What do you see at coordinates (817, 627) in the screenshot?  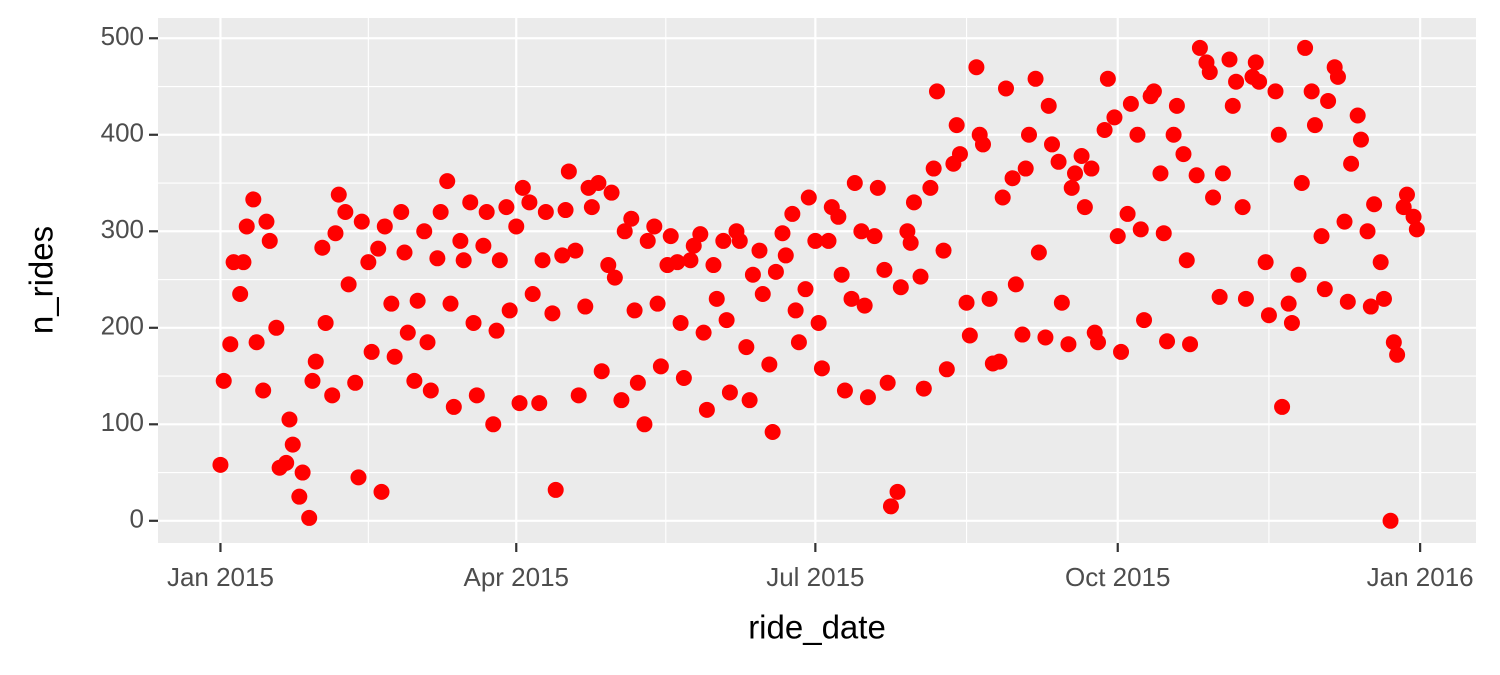 I see `x-axis-title: ride_date` at bounding box center [817, 627].